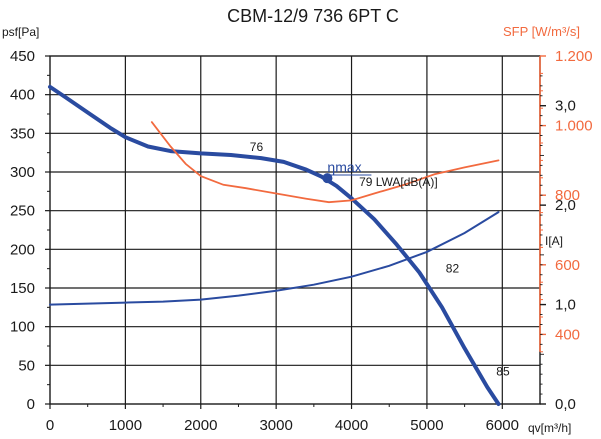  I want to click on chart-title: CBM-12/9 736 6PT C, so click(313, 16).